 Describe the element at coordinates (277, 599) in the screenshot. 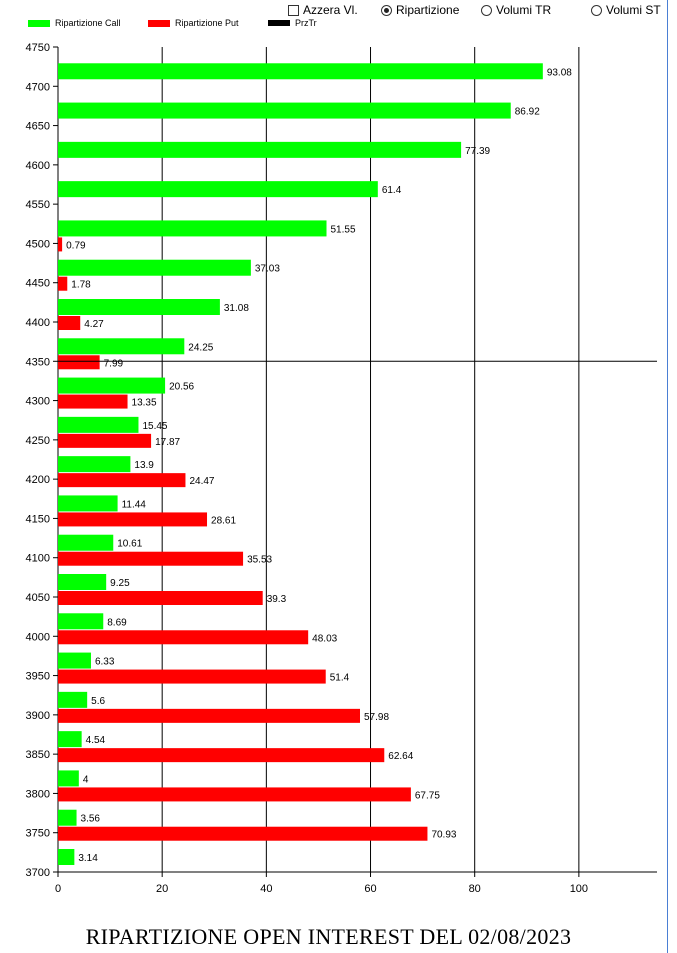

I see `data-label-put: 39.3` at that location.